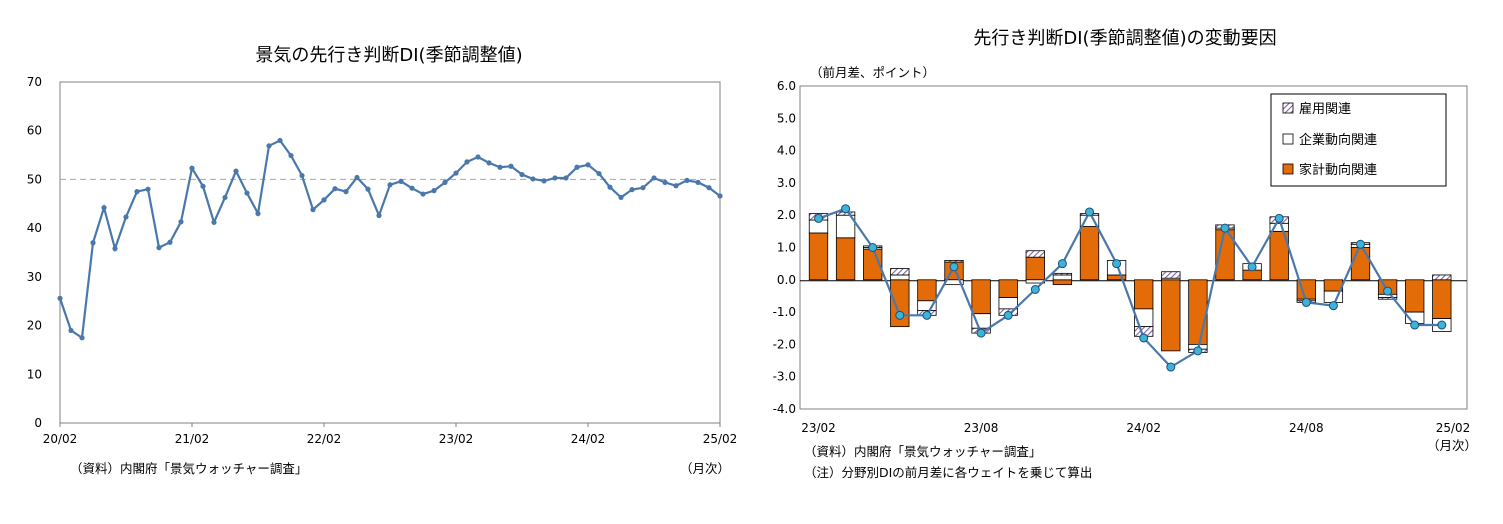  I want to click on right-y-axis: -4.0 -3.0 -2.0 -1.0 0.0 1.0 2.0 3.0 4.0 5.0 6.0, so click(784, 247).